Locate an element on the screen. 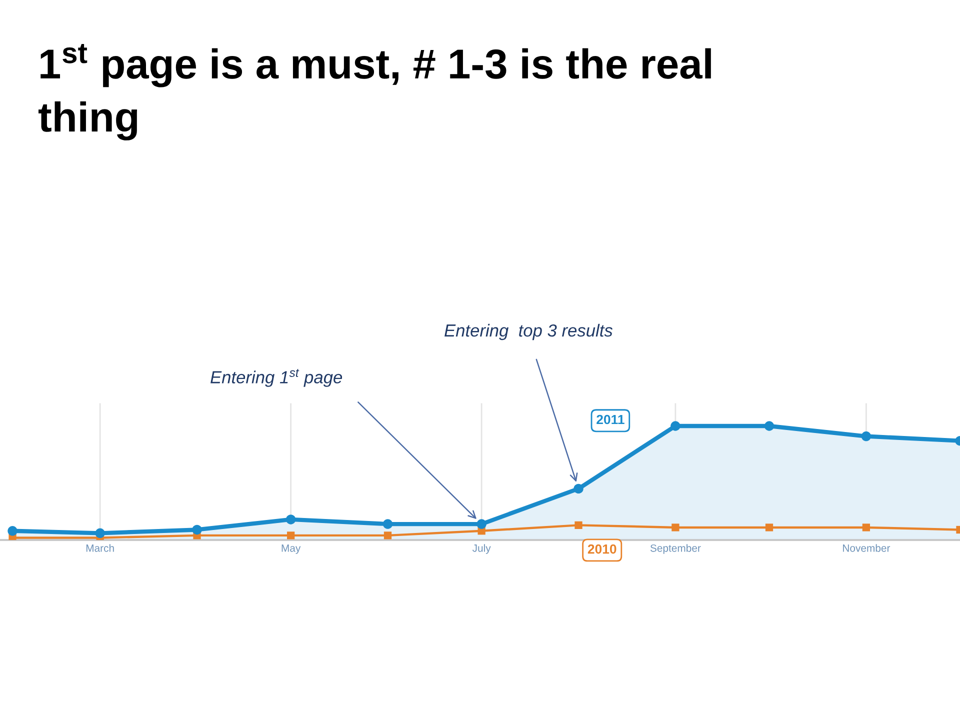 The height and width of the screenshot is (720, 960). text: 2011 is located at coordinates (610, 419).